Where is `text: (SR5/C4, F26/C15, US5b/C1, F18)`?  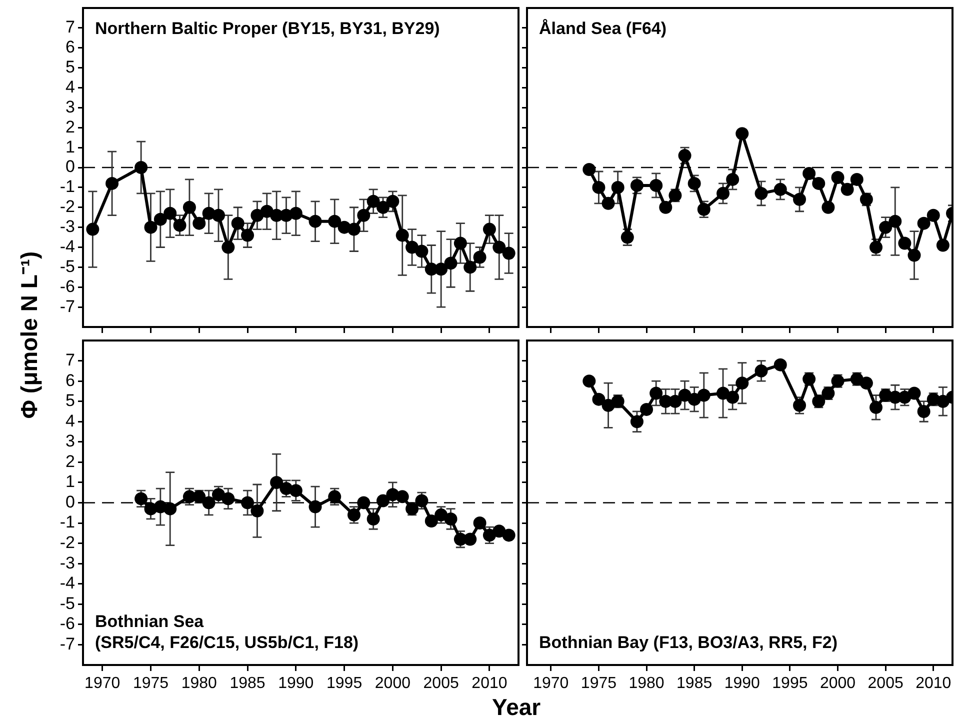 text: (SR5/C4, F26/C15, US5b/C1, F18) is located at coordinates (227, 642).